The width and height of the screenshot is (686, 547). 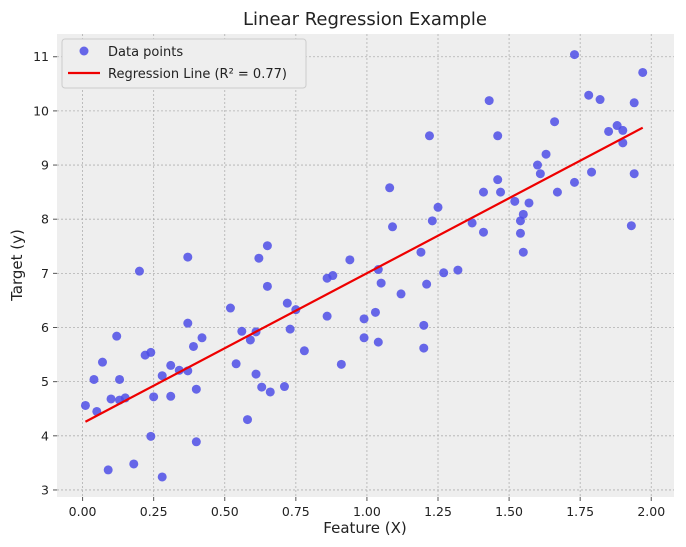 What do you see at coordinates (197, 74) in the screenshot?
I see `legend-label-regression: Regression Line (R² = 0.77)` at bounding box center [197, 74].